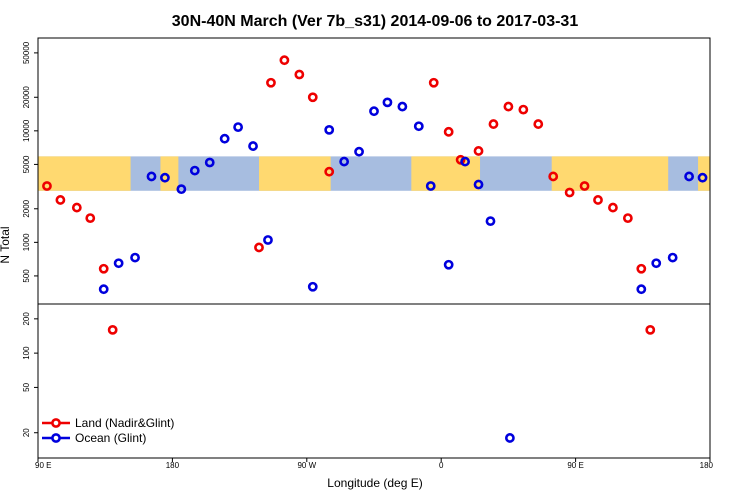 The height and width of the screenshot is (500, 750). Describe the element at coordinates (26, 386) in the screenshot. I see `lower_panel-y-tick-label: 50` at that location.